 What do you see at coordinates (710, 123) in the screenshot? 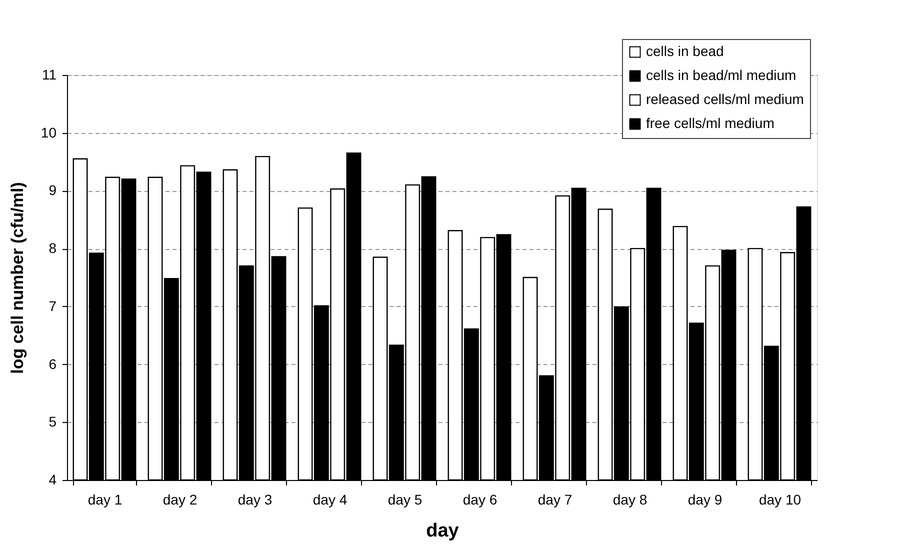
I see `legend-label: free cells/ml medium` at bounding box center [710, 123].